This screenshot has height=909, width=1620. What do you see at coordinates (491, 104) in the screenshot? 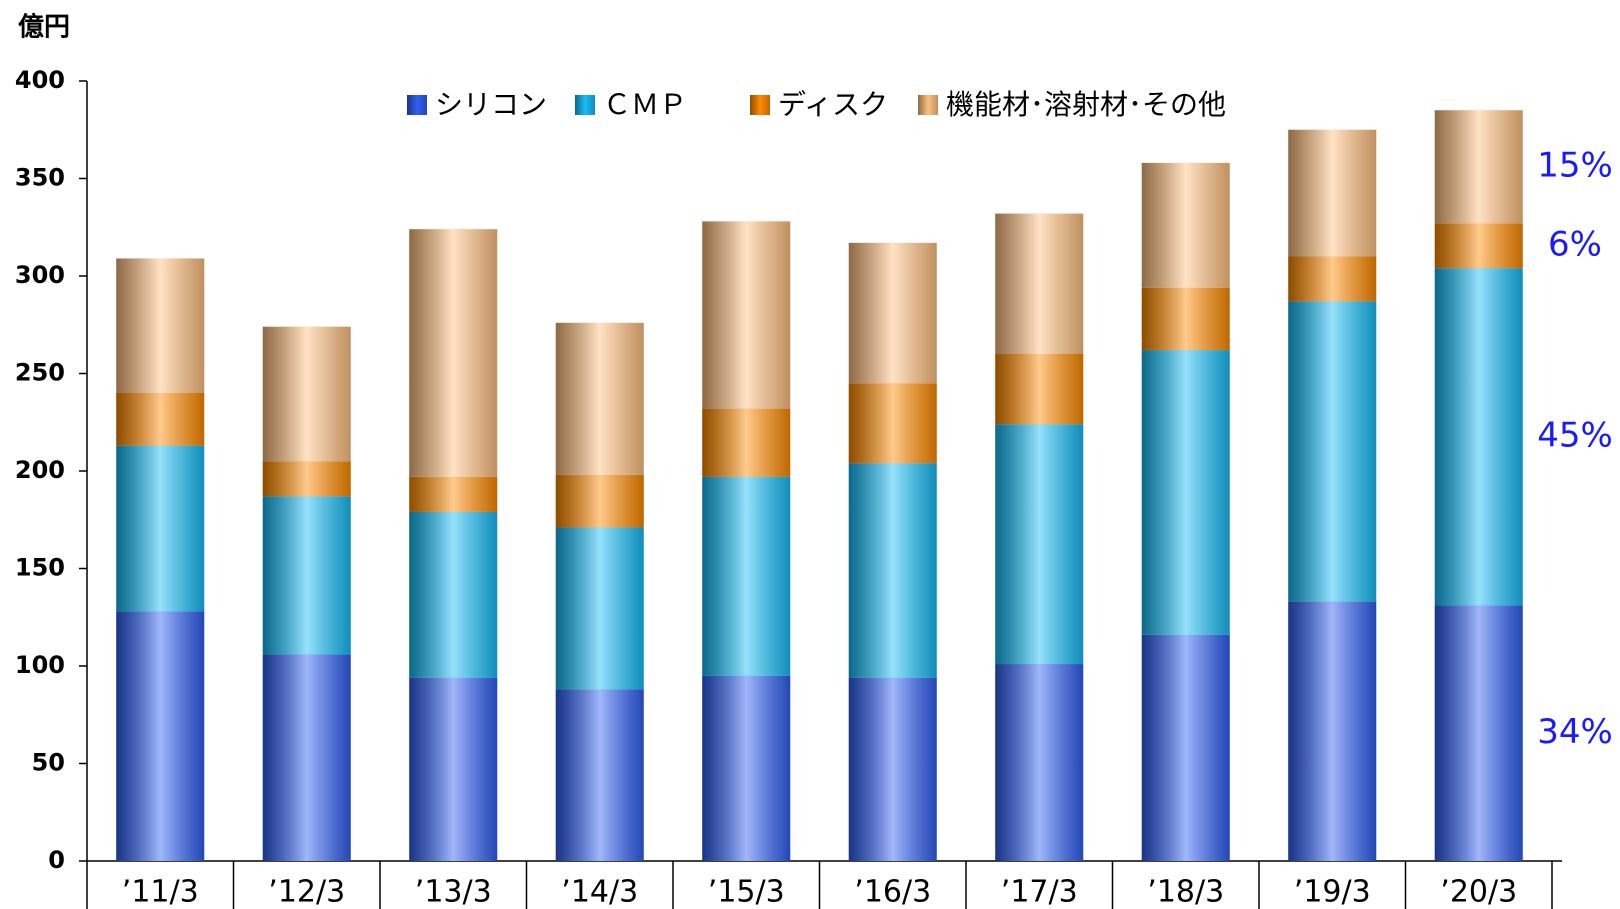
I see `legend-label: シリコン` at bounding box center [491, 104].